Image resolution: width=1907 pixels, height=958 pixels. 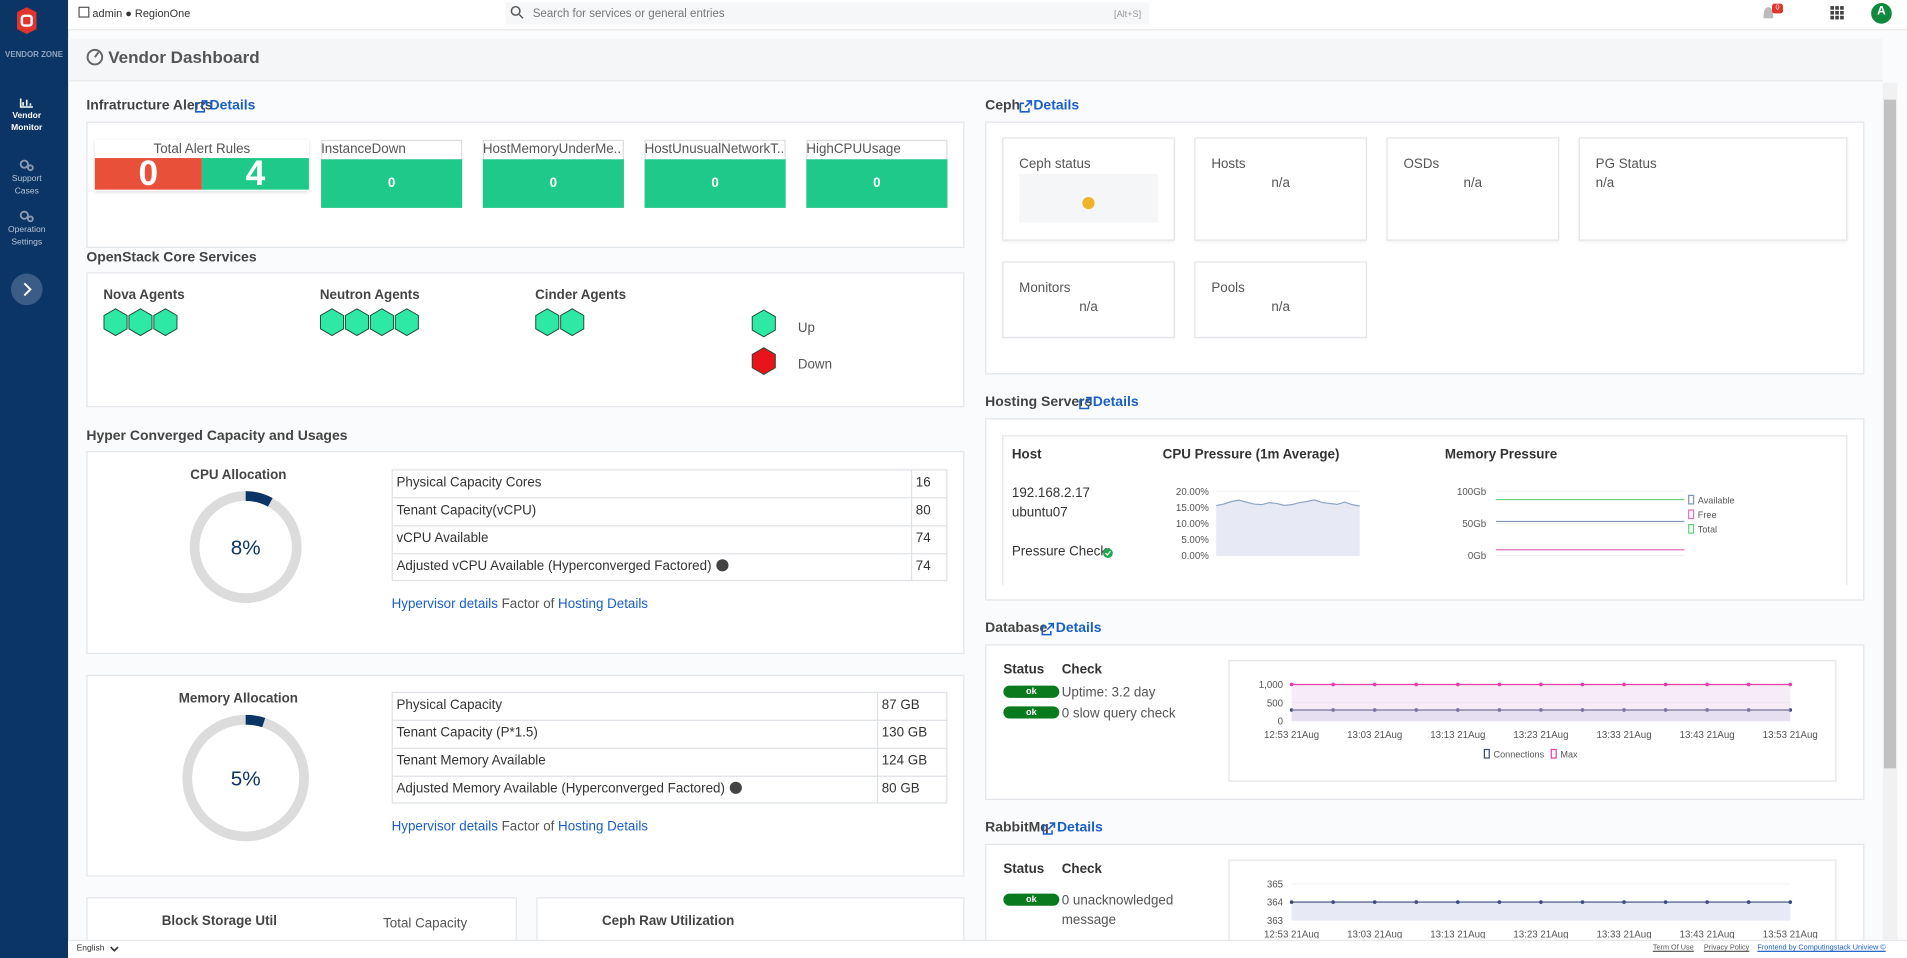 I want to click on avatar-letter: A, so click(x=1881, y=11).